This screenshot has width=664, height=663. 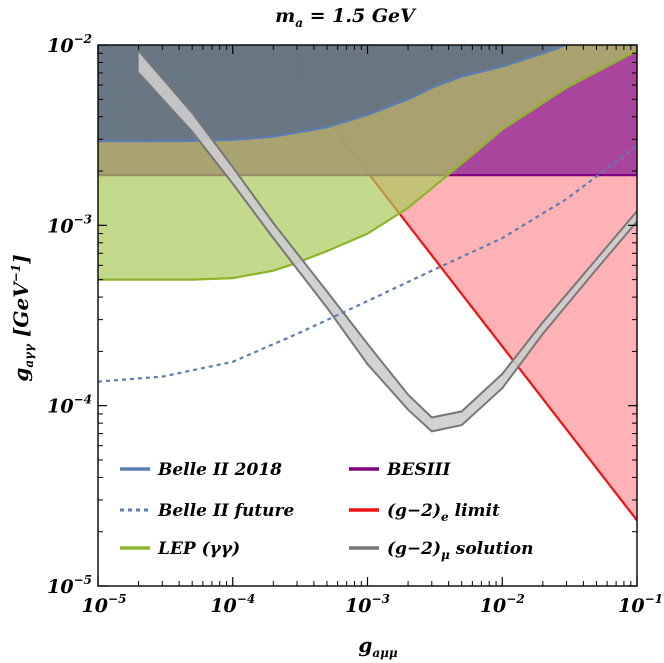 I want to click on y-tick-exp: −3, so click(x=83, y=219).